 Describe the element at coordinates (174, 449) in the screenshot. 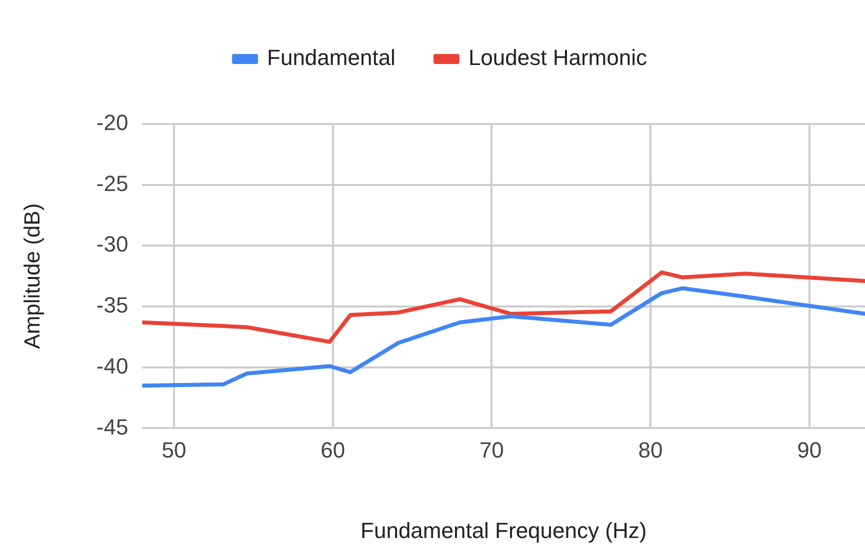

I see `x-tick-label: 50` at that location.